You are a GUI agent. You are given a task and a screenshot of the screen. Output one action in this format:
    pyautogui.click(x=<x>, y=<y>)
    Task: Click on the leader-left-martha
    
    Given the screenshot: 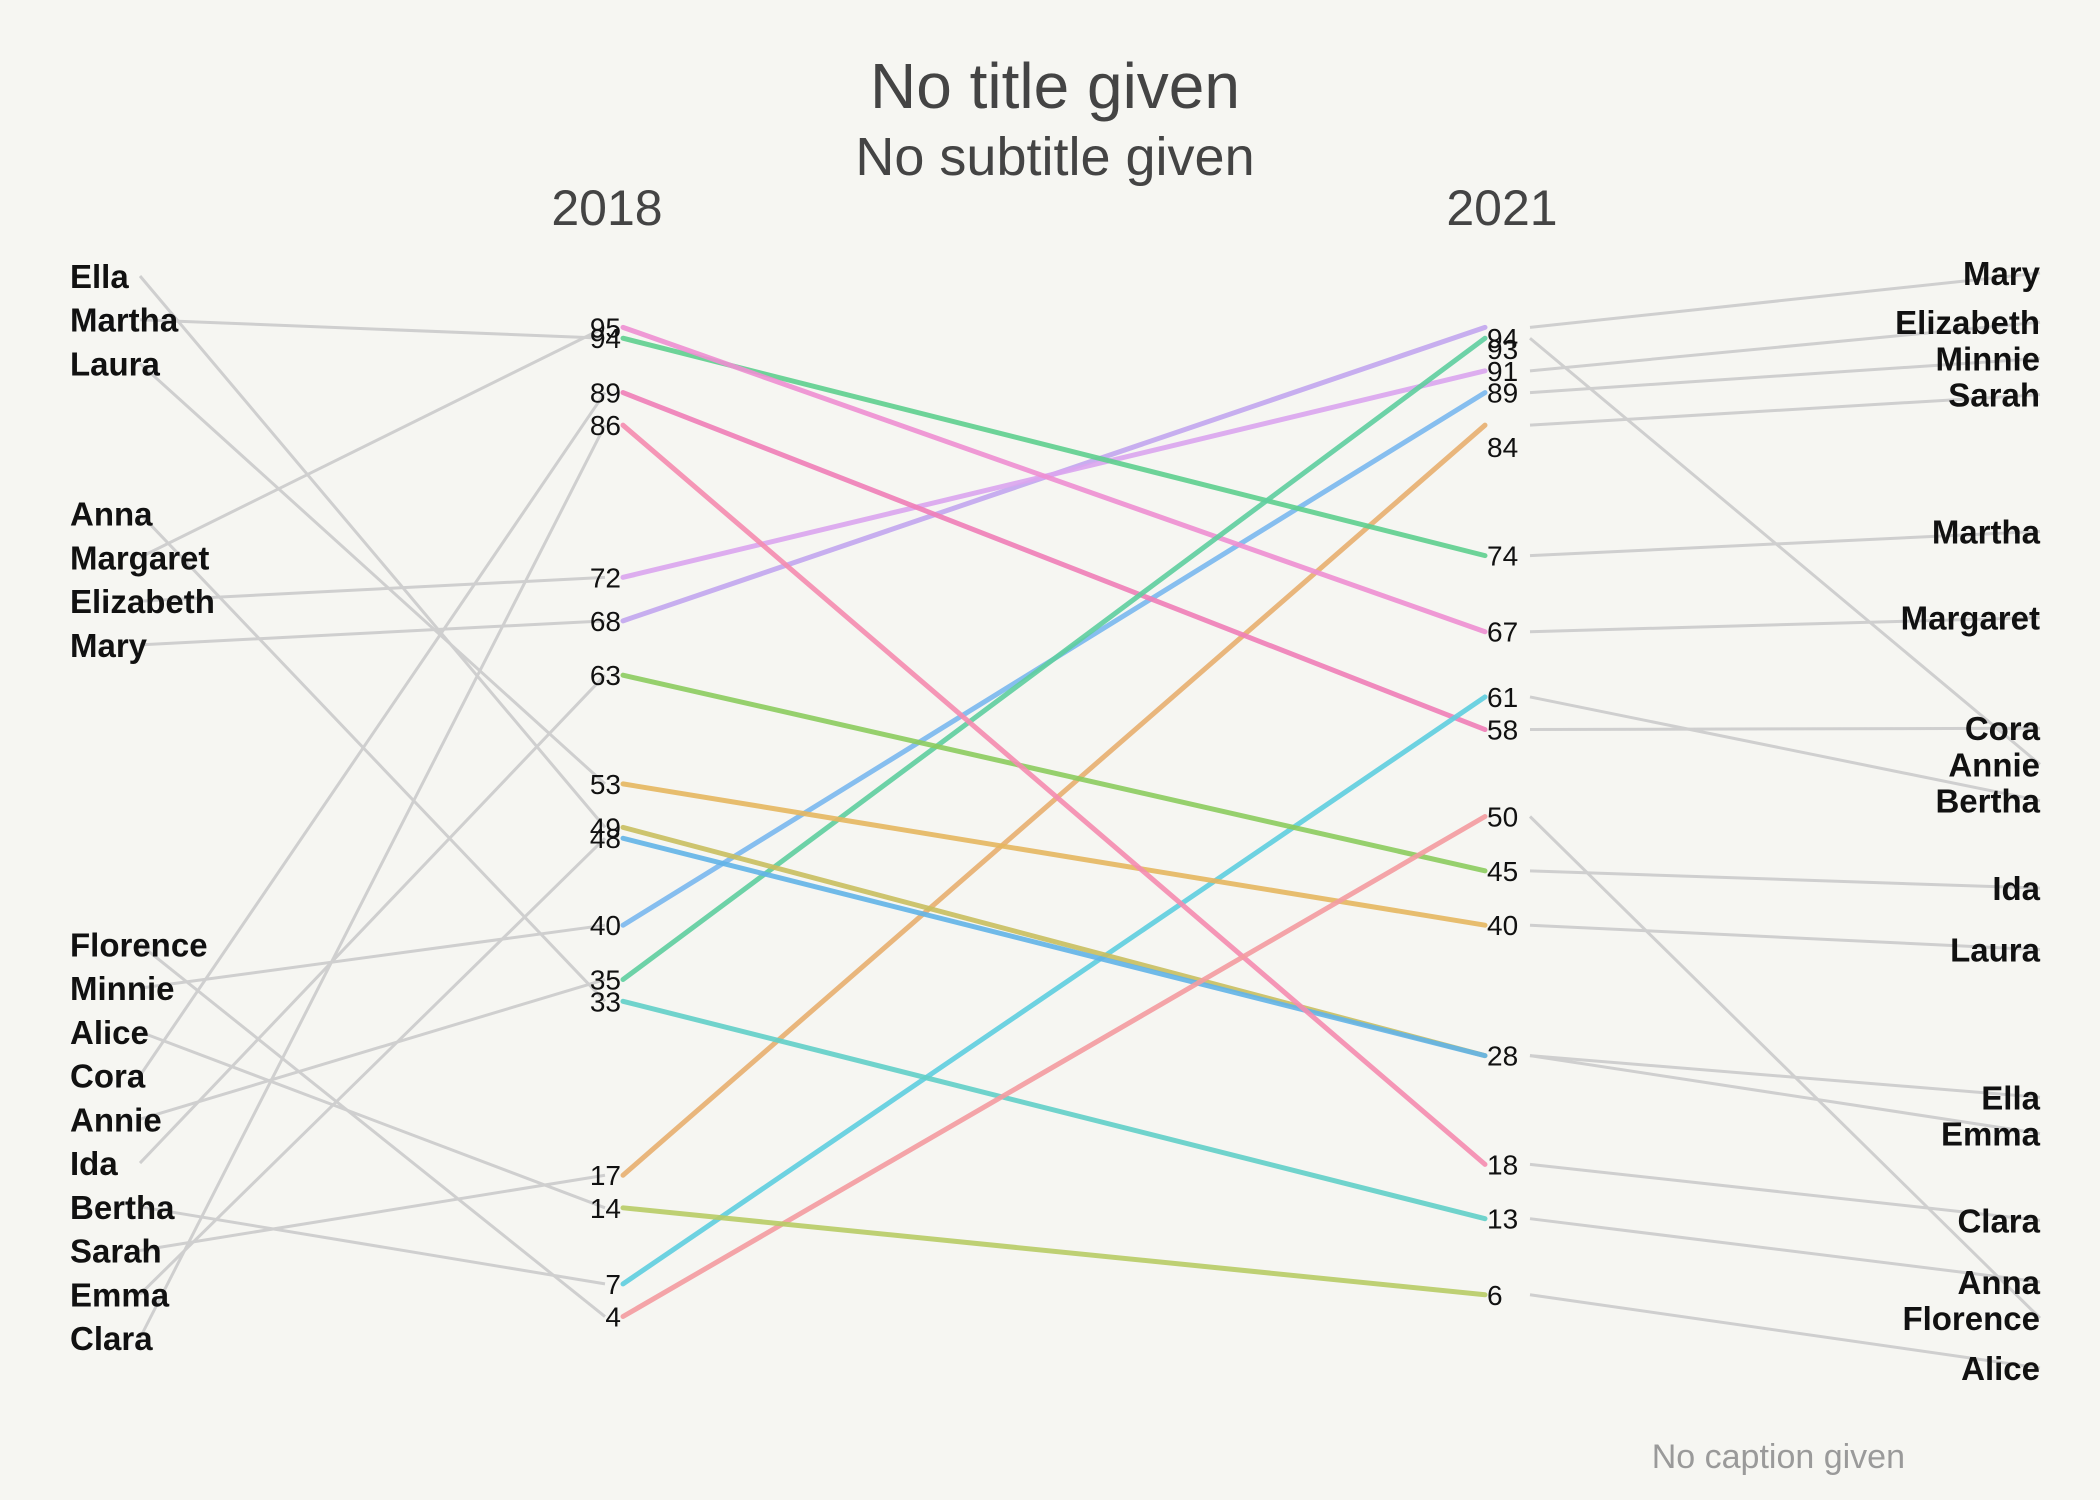 What is the action you would take?
    pyautogui.click(x=372, y=329)
    